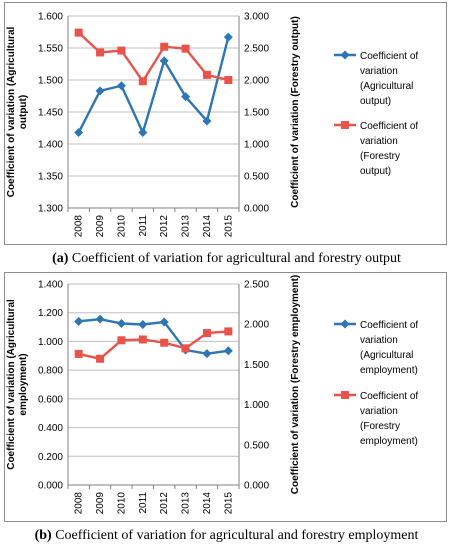 The width and height of the screenshot is (453, 550). Describe the element at coordinates (50, 486) in the screenshot. I see `left-axis-tick-label: 0.000` at that location.